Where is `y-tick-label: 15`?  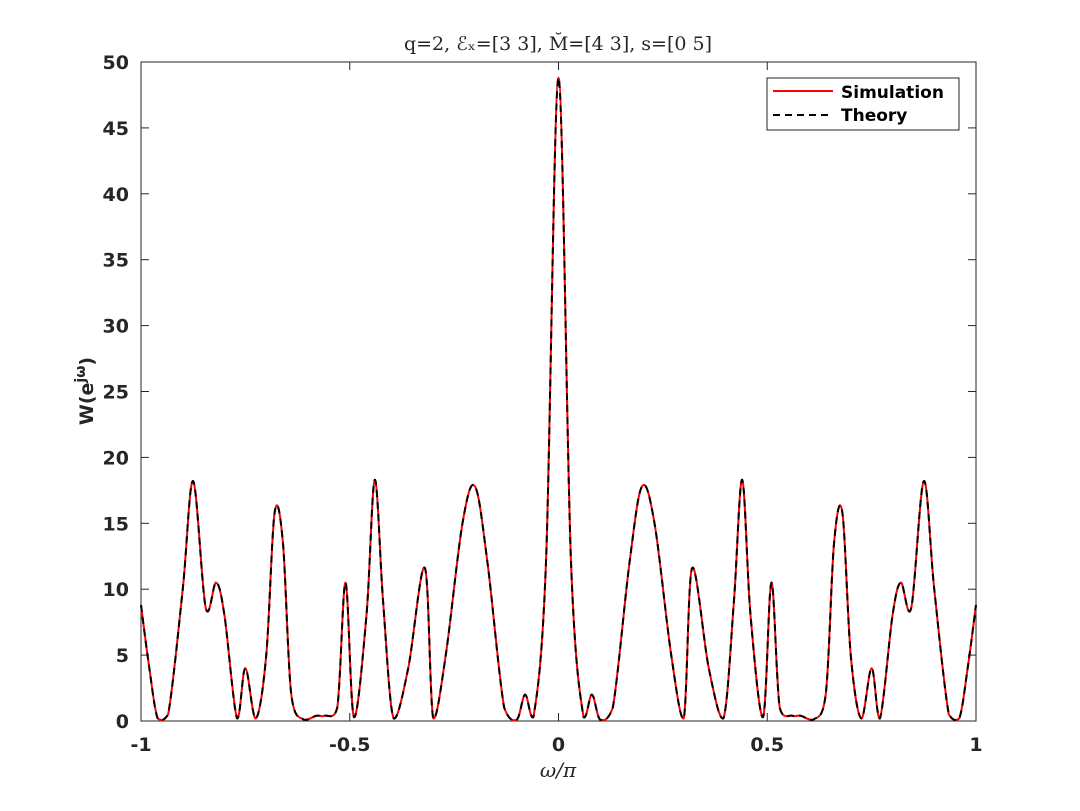
y-tick-label: 15 is located at coordinates (116, 524).